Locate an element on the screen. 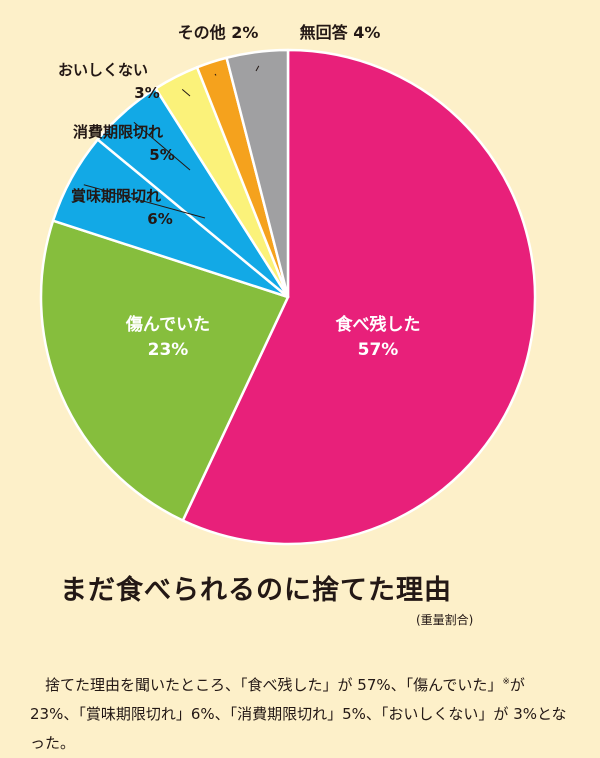 The width and height of the screenshot is (600, 758). slice-3-value: 6% is located at coordinates (159, 219).